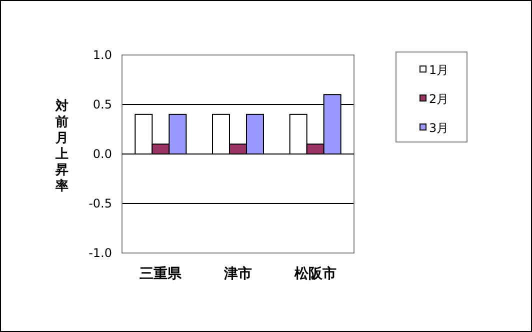  Describe the element at coordinates (61, 146) in the screenshot. I see `y-axis-title: 対前月上昇率` at that location.